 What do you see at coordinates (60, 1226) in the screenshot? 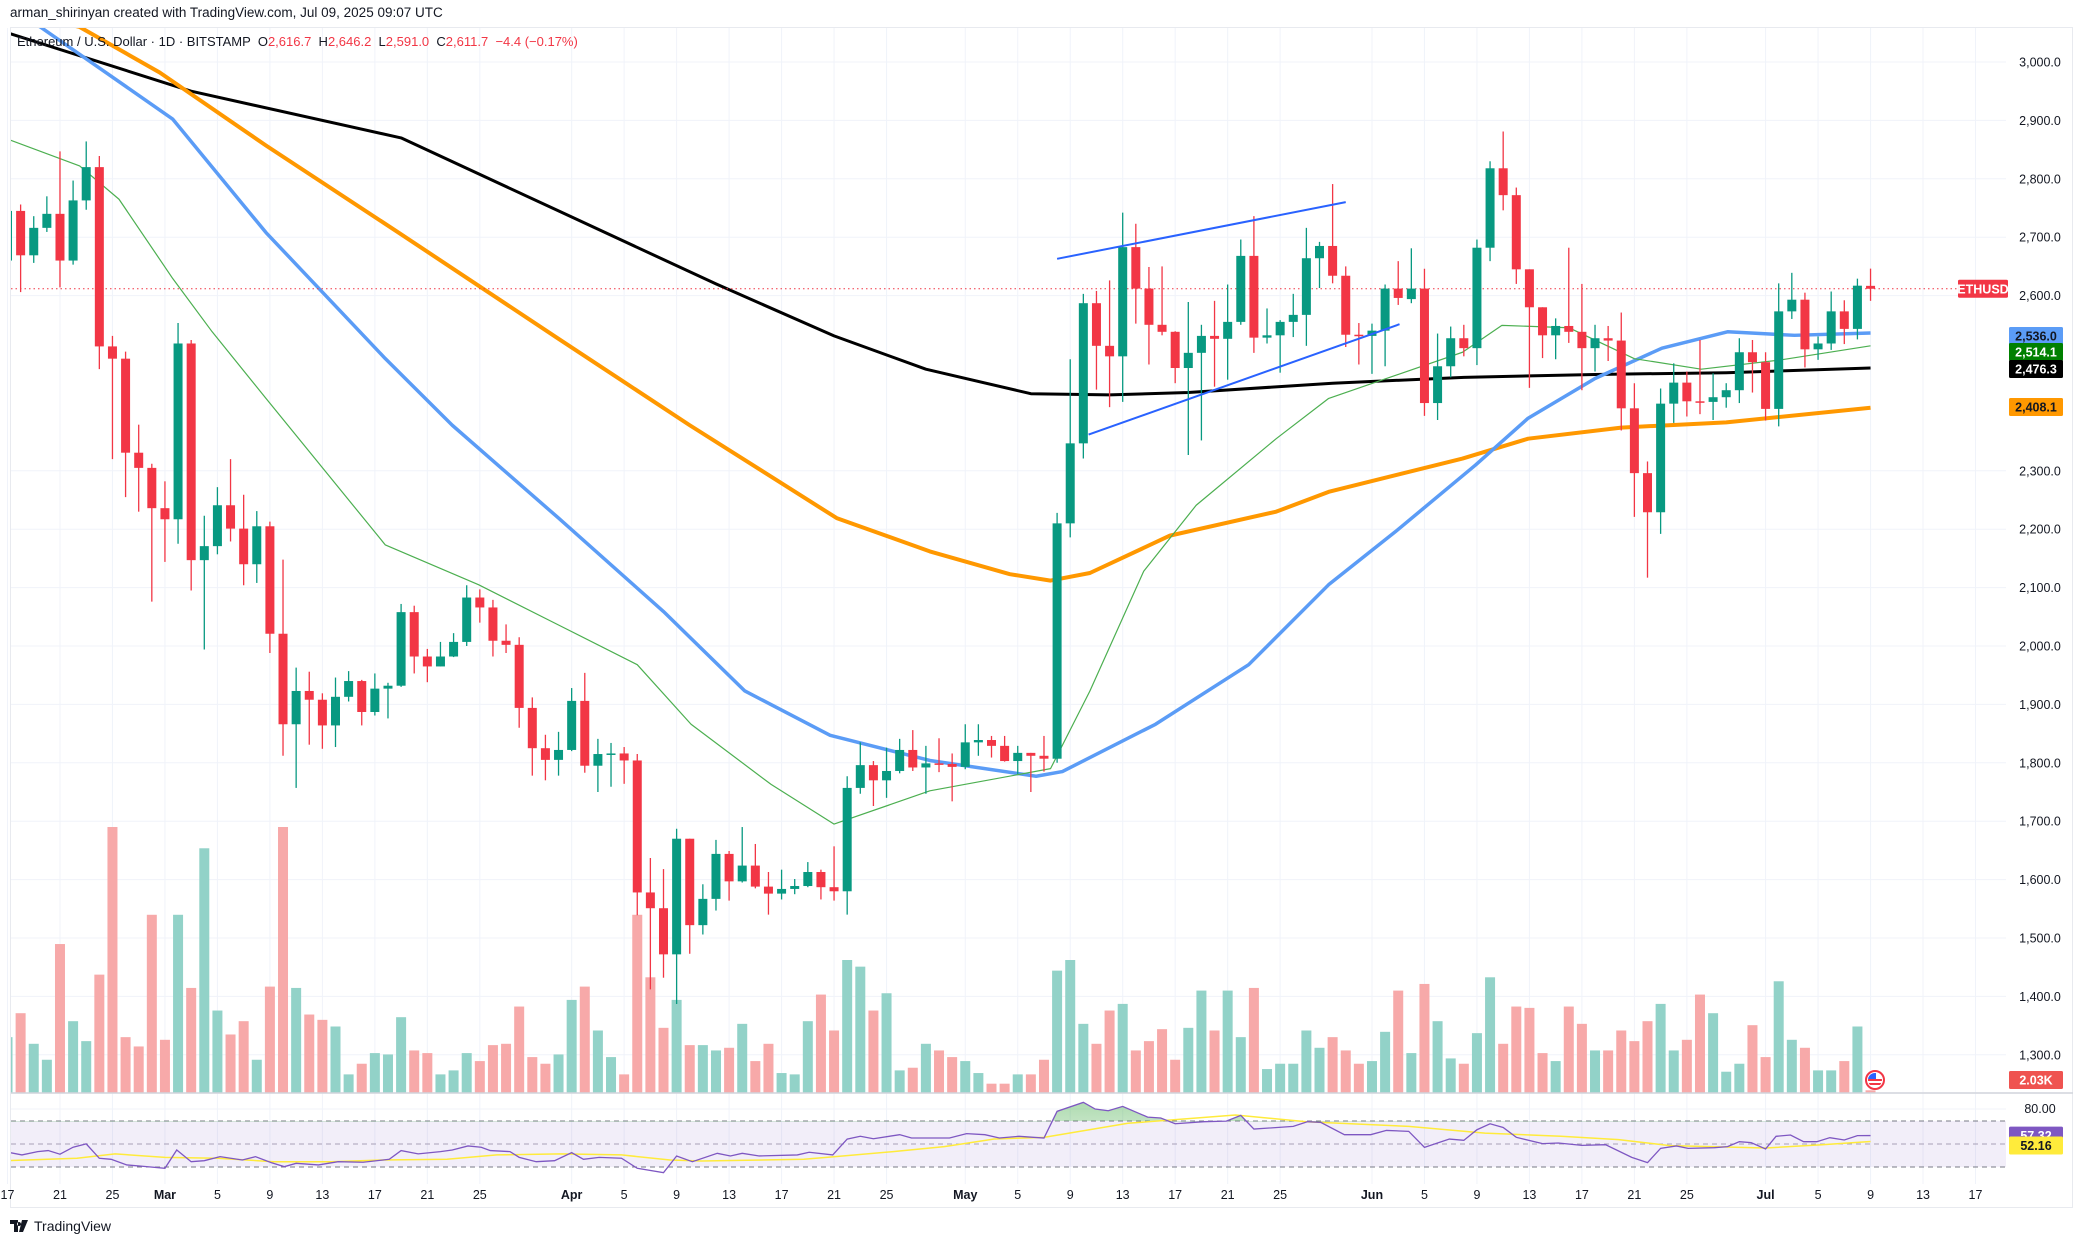
I see `tradingview-logo: TradingView` at bounding box center [60, 1226].